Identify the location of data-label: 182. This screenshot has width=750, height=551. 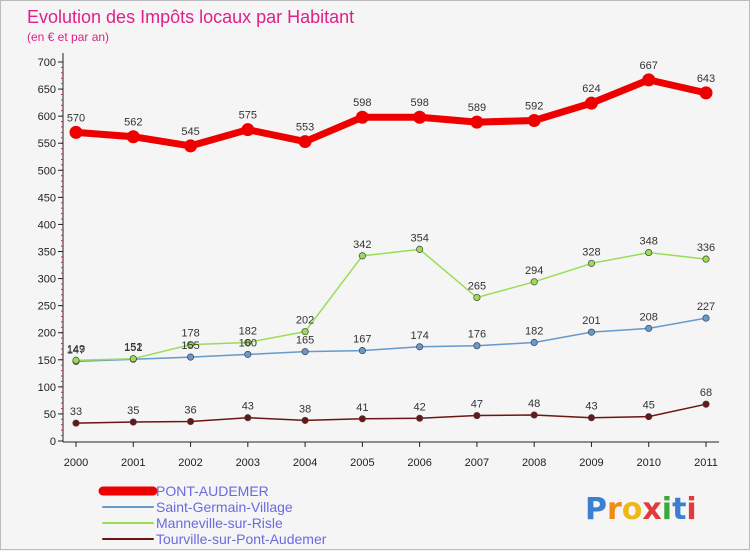
(248, 331).